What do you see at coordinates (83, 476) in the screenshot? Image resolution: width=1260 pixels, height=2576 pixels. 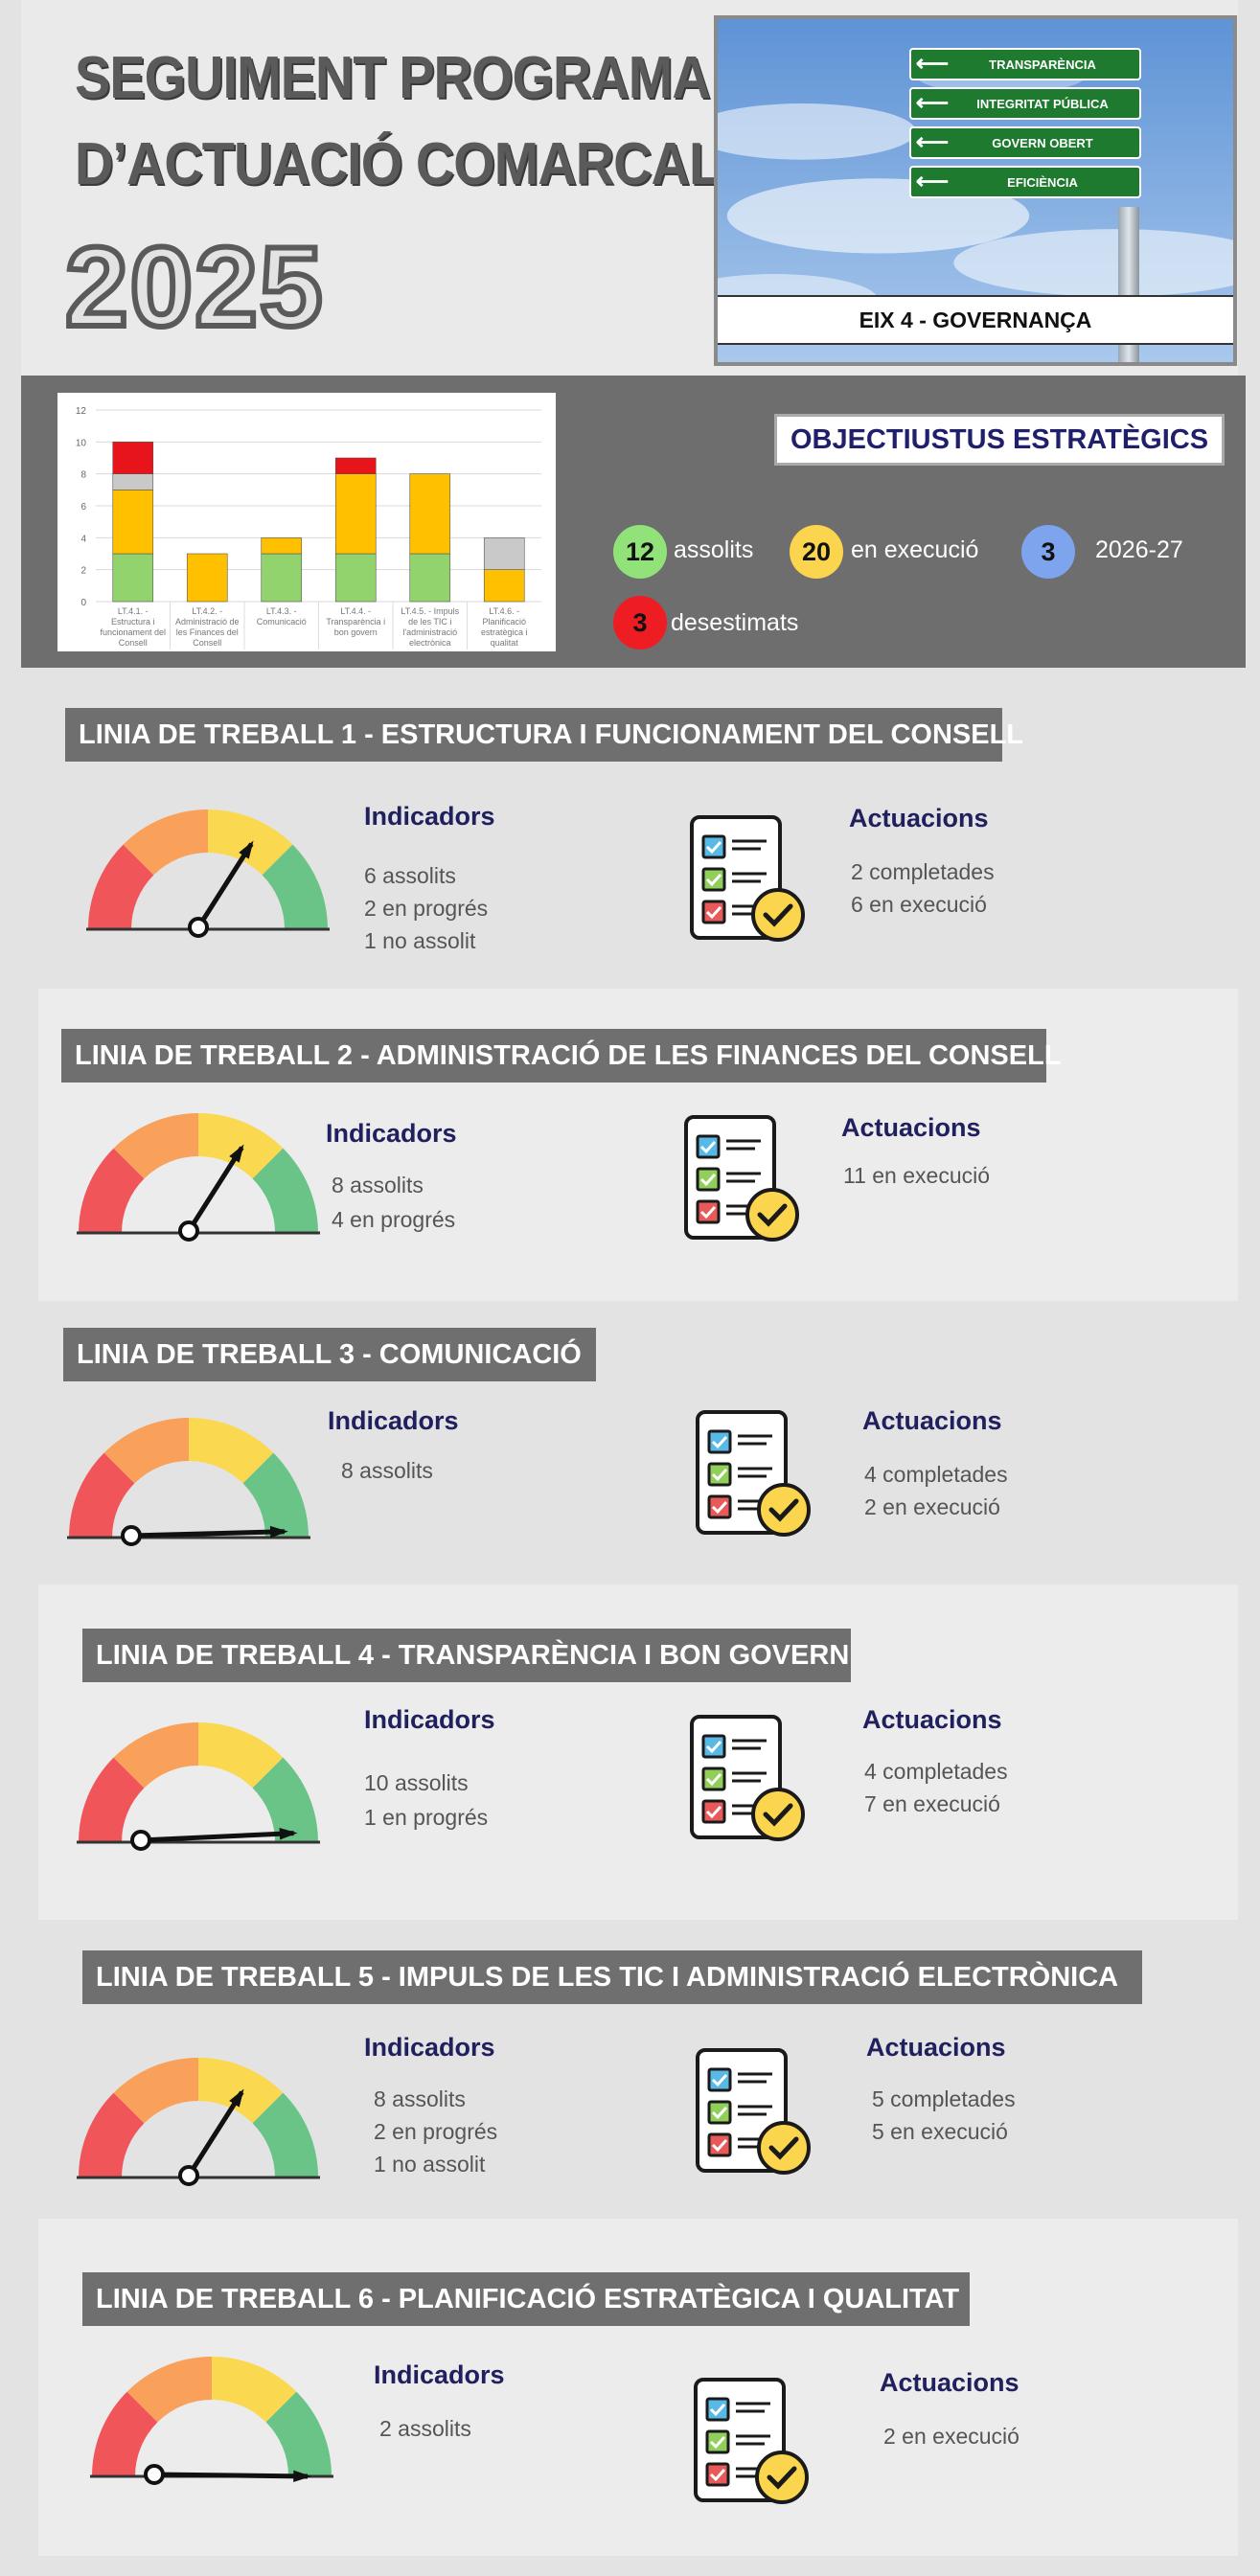 I see `y-tick-label: 8` at bounding box center [83, 476].